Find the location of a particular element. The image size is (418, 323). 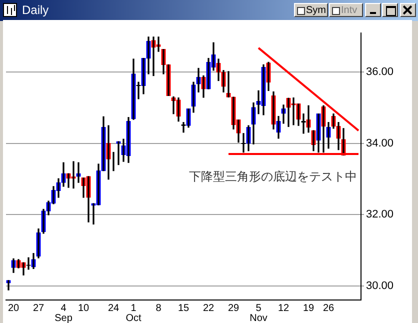

x-tick-label: 24 is located at coordinates (114, 308).